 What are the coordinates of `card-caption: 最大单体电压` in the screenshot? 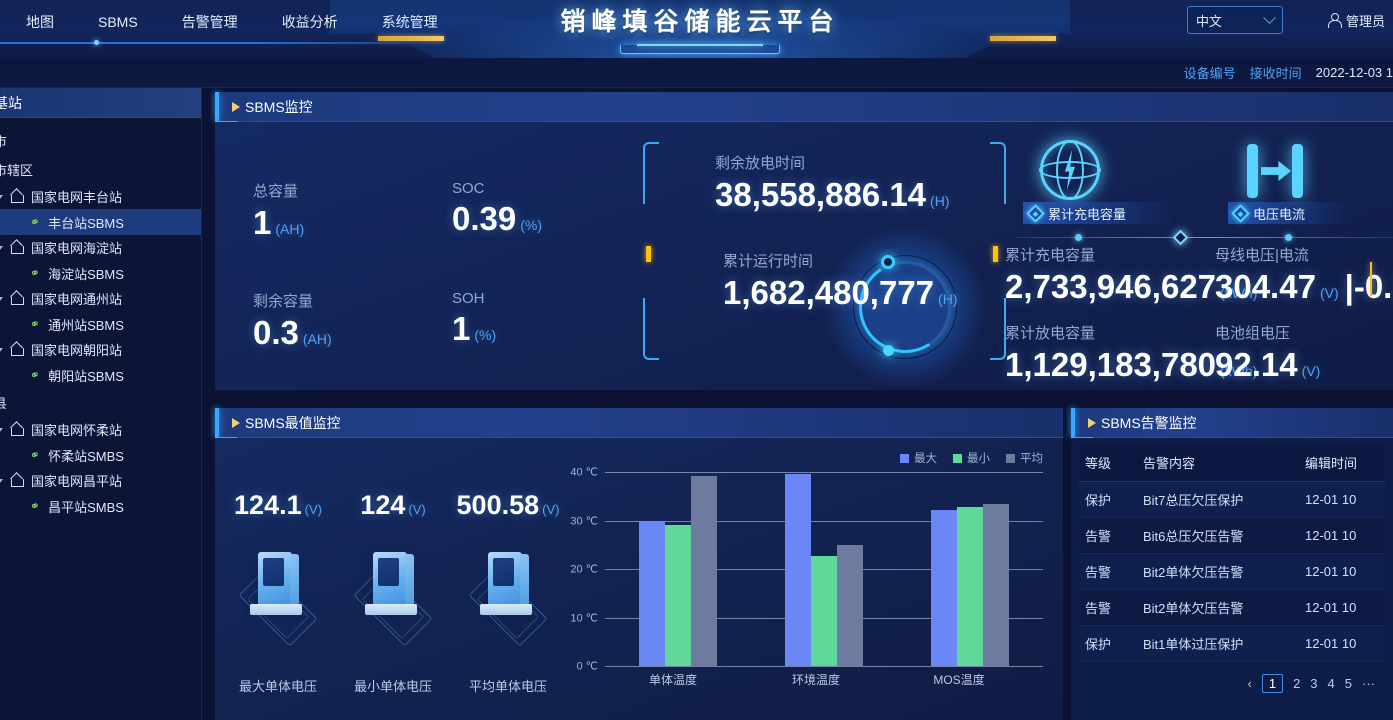 It's located at (277, 686).